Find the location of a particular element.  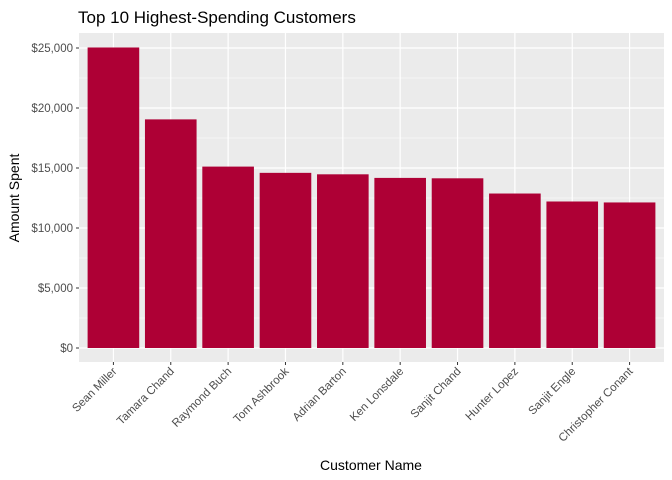

x-tick-label: Hunter Lopez is located at coordinates (492, 393).